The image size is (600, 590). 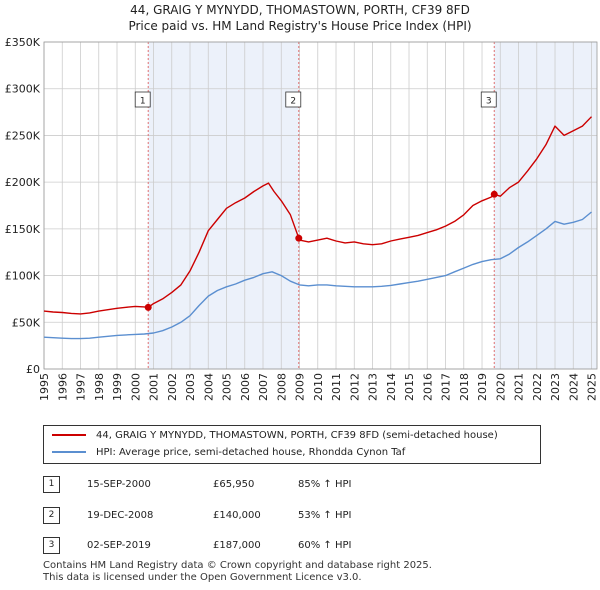 I want to click on x-tick-label-1998: 1998, so click(x=99, y=387).